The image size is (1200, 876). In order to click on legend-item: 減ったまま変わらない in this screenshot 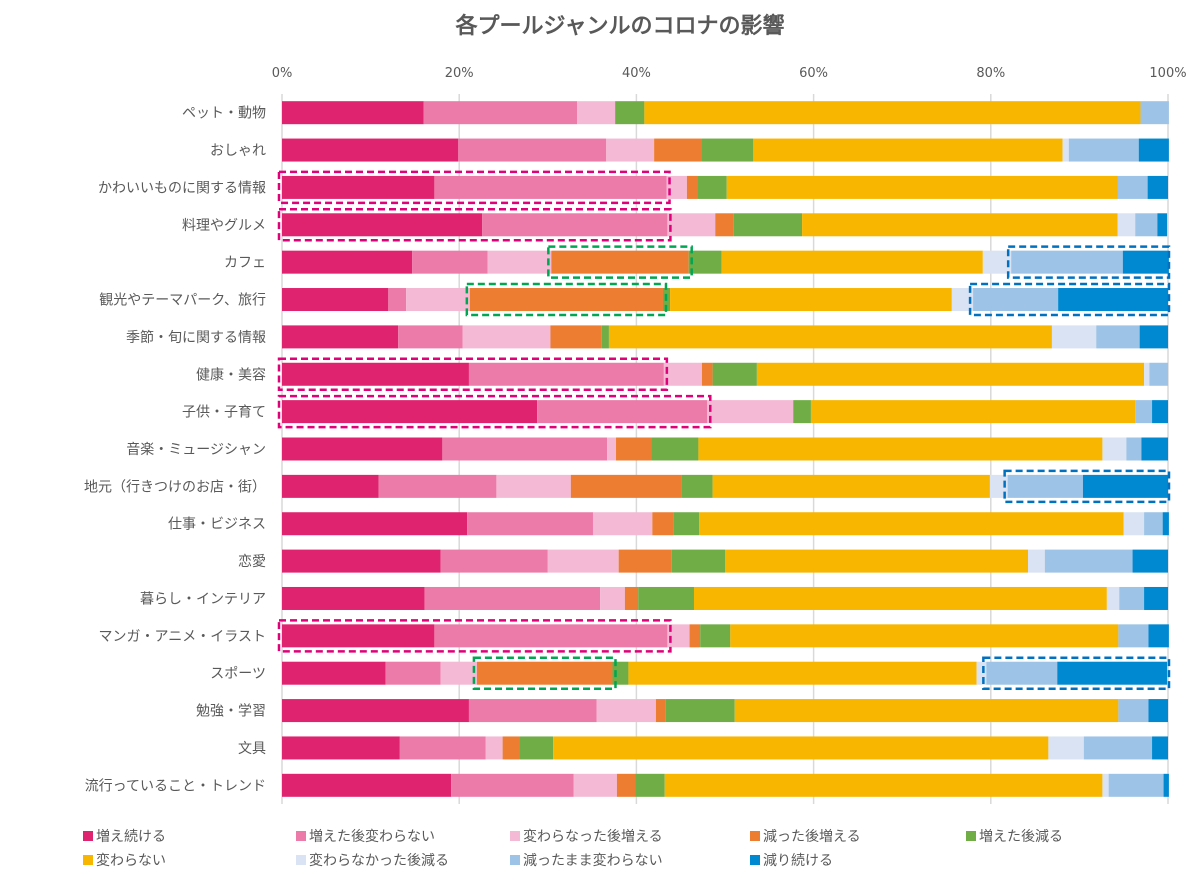, I will do `click(586, 860)`.